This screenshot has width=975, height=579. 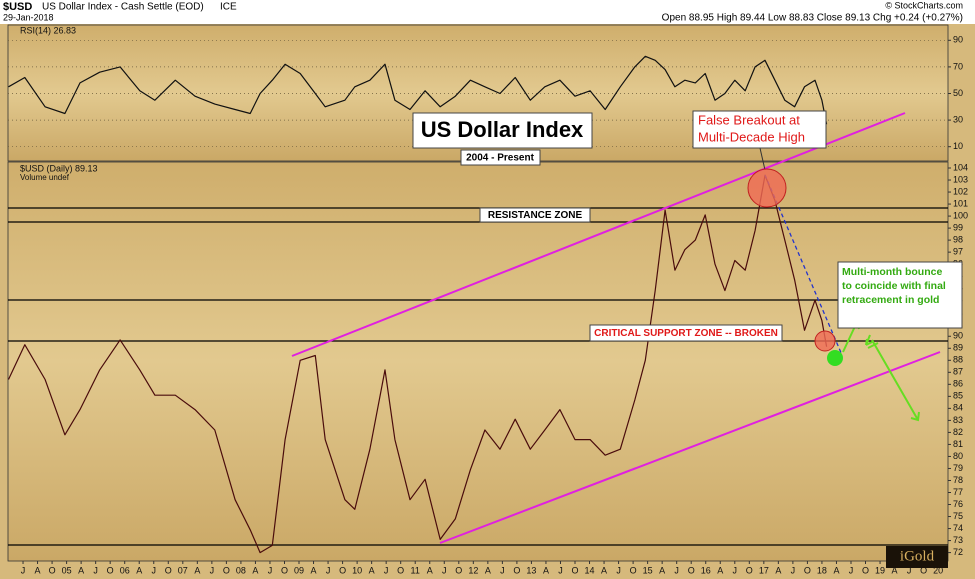 What do you see at coordinates (415, 570) in the screenshot?
I see `x-tick-label: 11` at bounding box center [415, 570].